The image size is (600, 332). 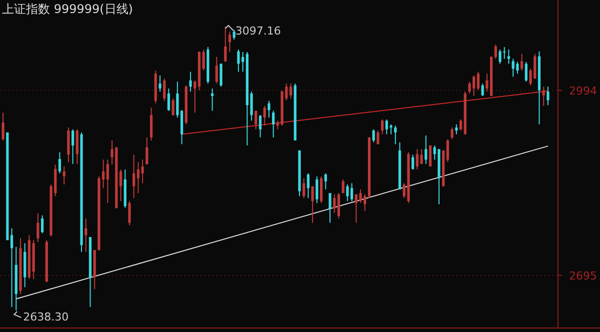 What do you see at coordinates (258, 31) in the screenshot?
I see `annotation: 3097.16` at bounding box center [258, 31].